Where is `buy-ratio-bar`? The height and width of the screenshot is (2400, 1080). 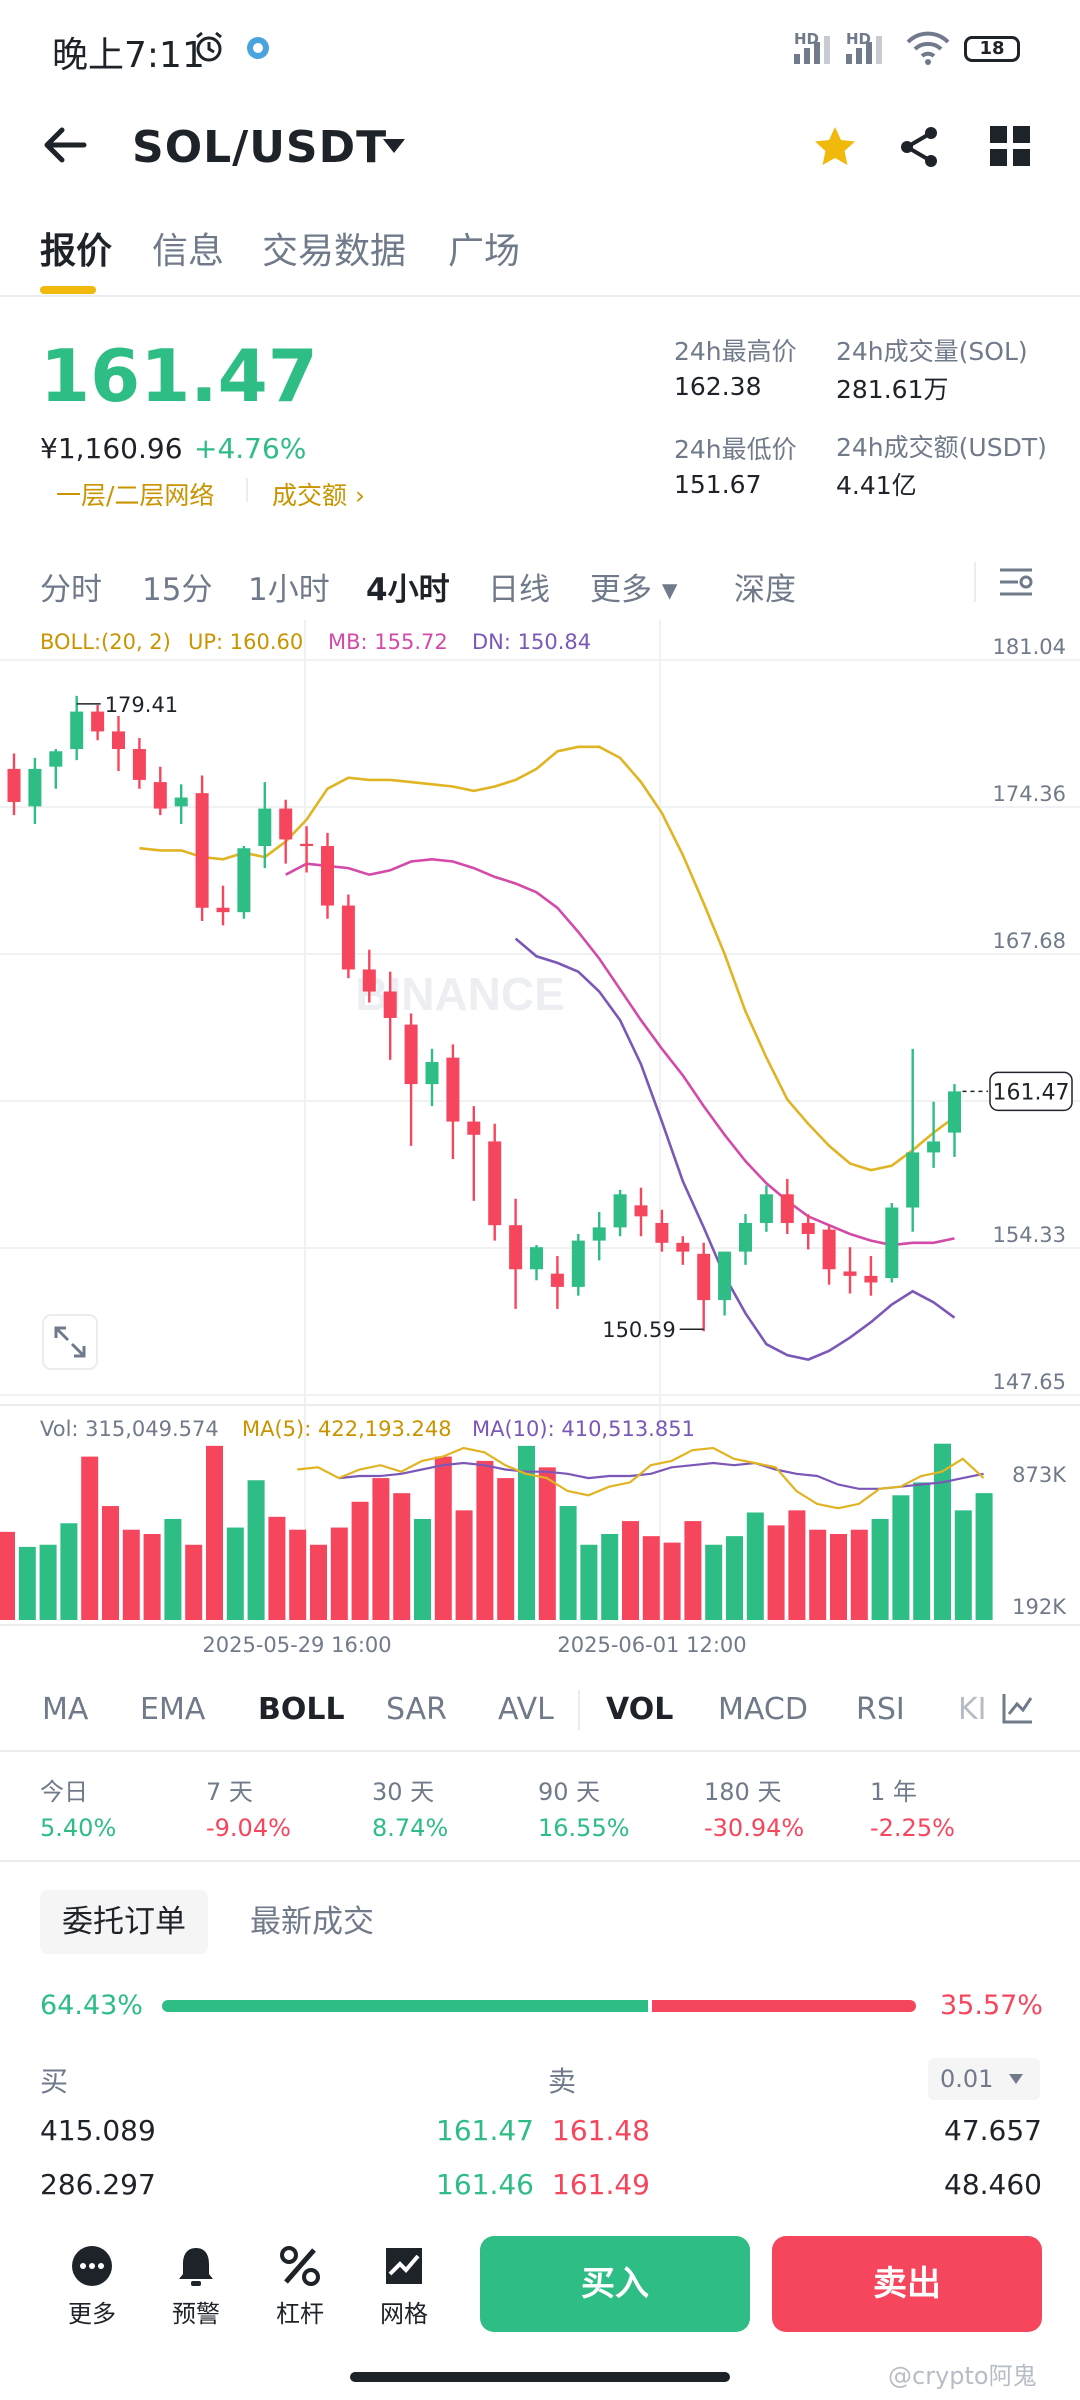
buy-ratio-bar is located at coordinates (405, 2006).